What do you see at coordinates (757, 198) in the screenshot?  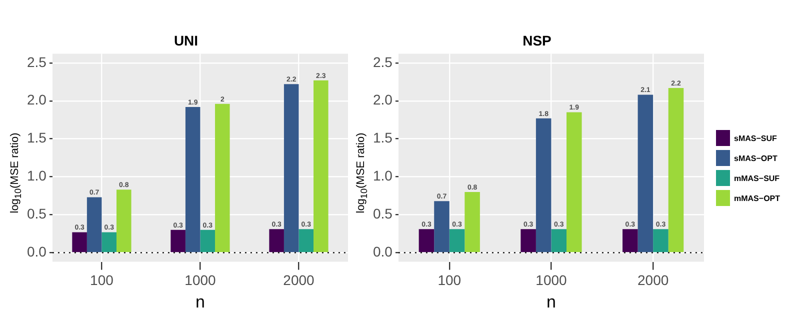 I see `legend-label: mMAS−OPT` at bounding box center [757, 198].